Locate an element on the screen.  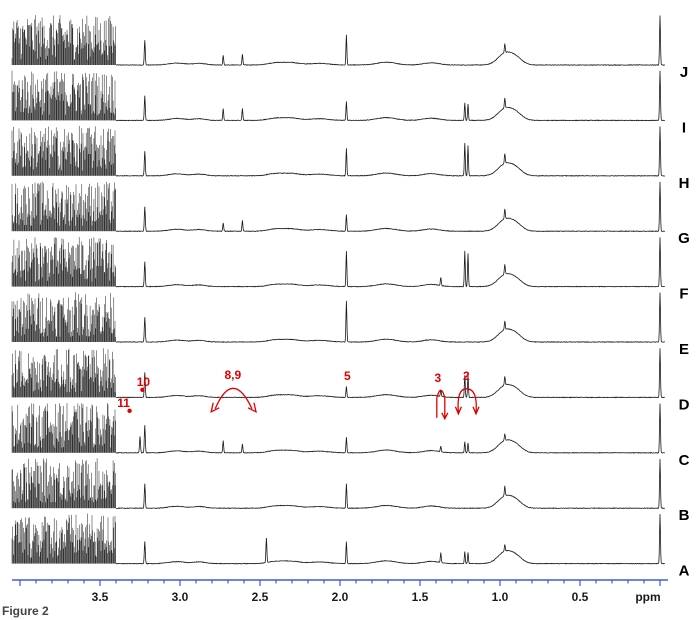
left-region-signals is located at coordinates (63, 289).